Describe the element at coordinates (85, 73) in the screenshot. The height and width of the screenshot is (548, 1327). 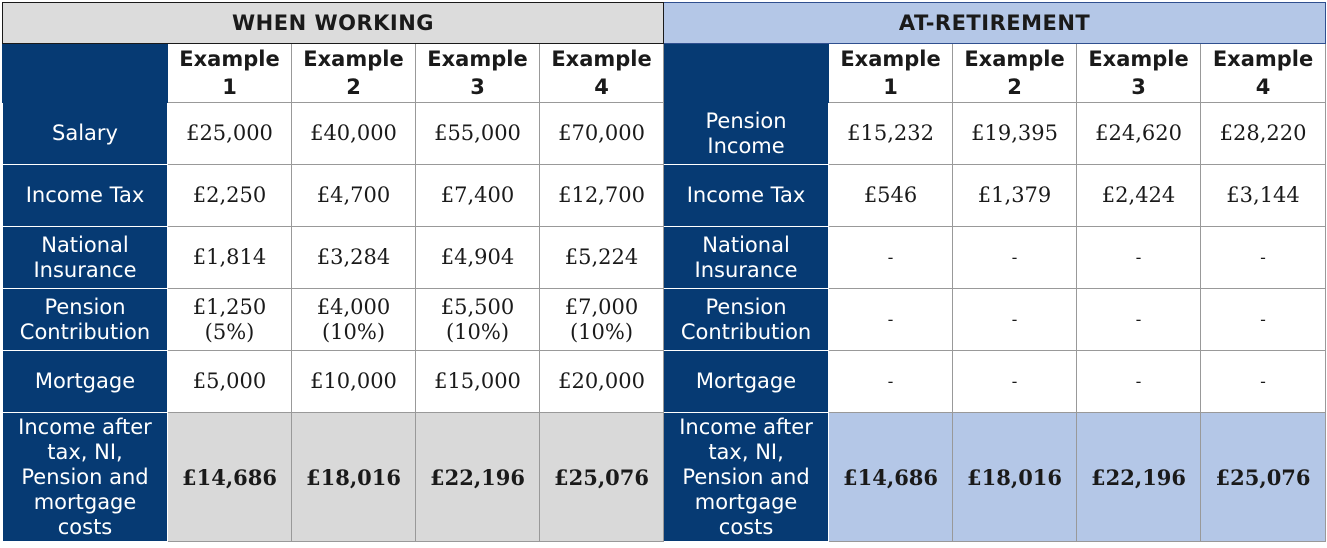
I see `working-corner-cell` at that location.